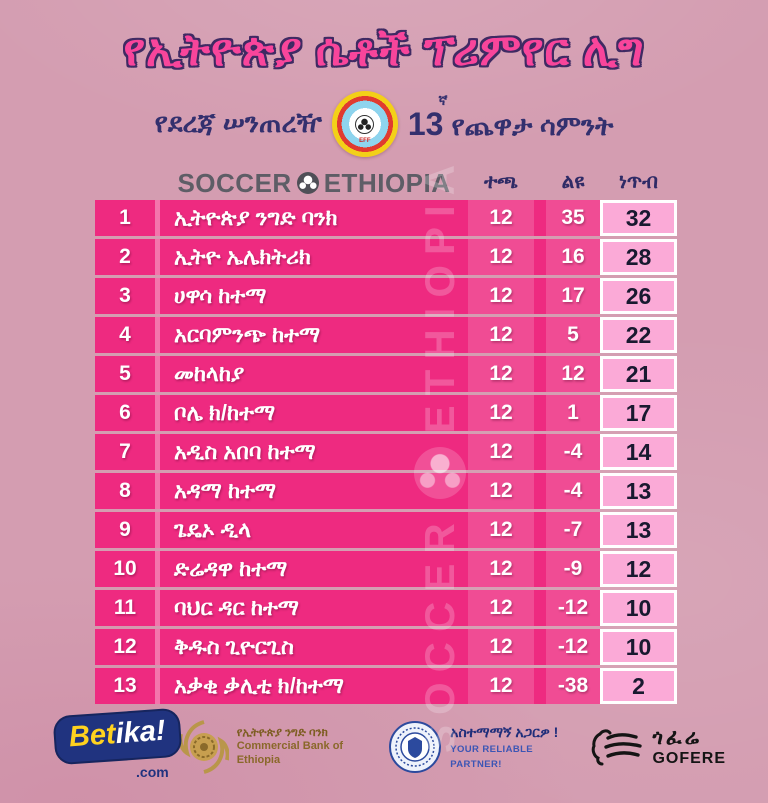 This screenshot has height=803, width=768. Describe the element at coordinates (573, 530) in the screenshot. I see `goal-diff-cell: -7` at that location.